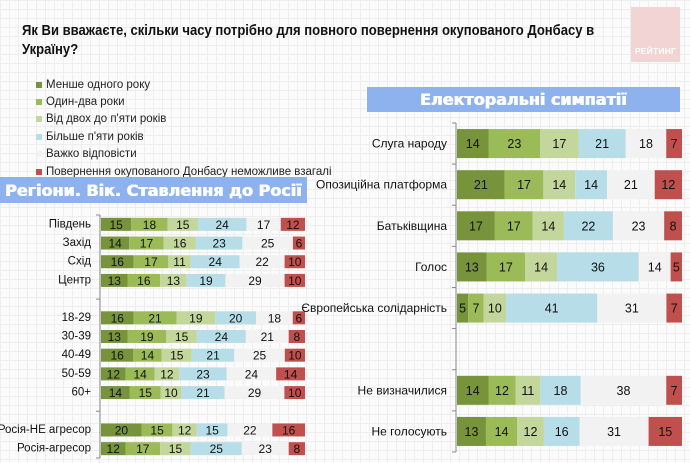  What do you see at coordinates (646, 144) in the screenshot?
I see `data-label: 18` at bounding box center [646, 144].